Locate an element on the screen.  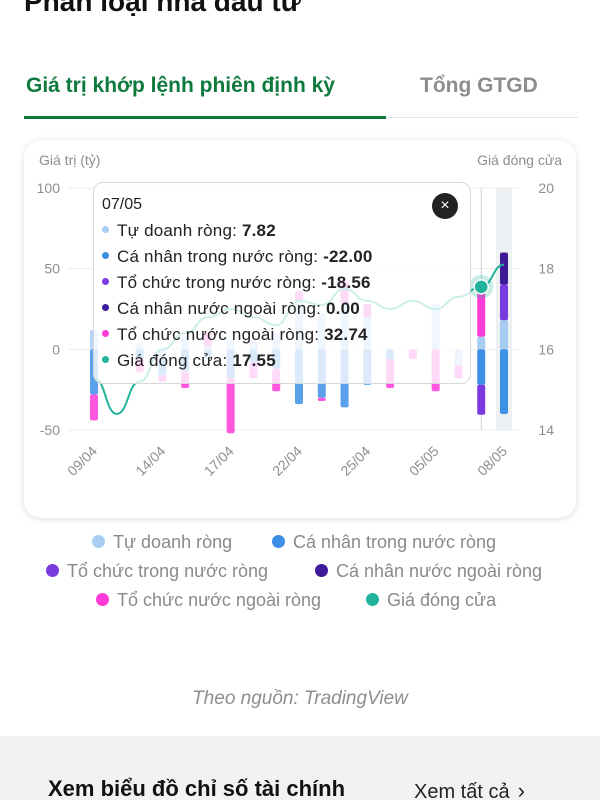
legend-label: Cá nhân nước ngoài ròng is located at coordinates (439, 571).